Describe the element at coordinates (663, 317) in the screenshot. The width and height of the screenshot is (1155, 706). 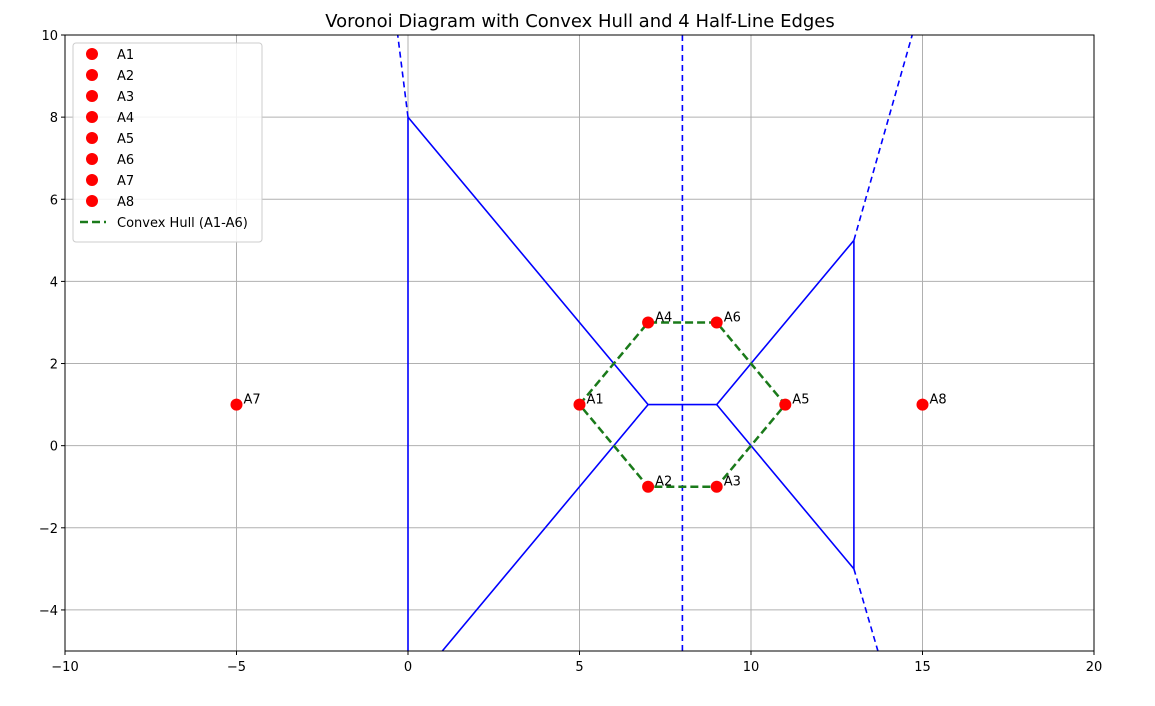
I see `point-label-a4: A4` at that location.